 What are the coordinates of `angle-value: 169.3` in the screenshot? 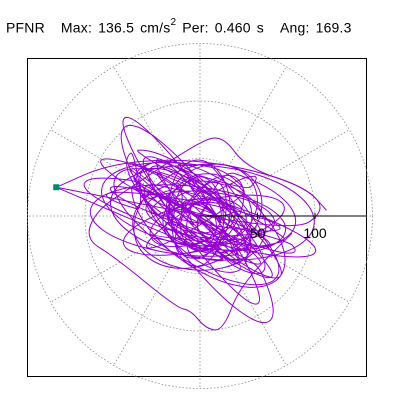 It's located at (333, 27).